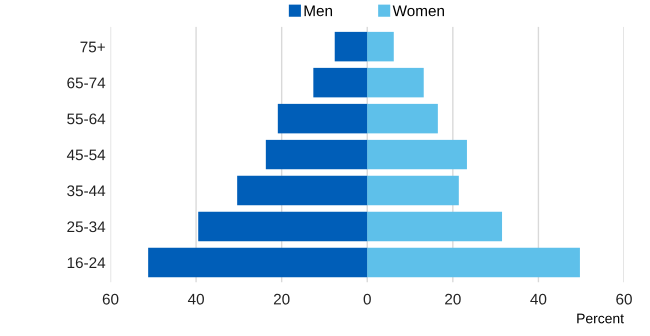  What do you see at coordinates (86, 82) in the screenshot?
I see `y-tick-label: 65-74` at bounding box center [86, 82].